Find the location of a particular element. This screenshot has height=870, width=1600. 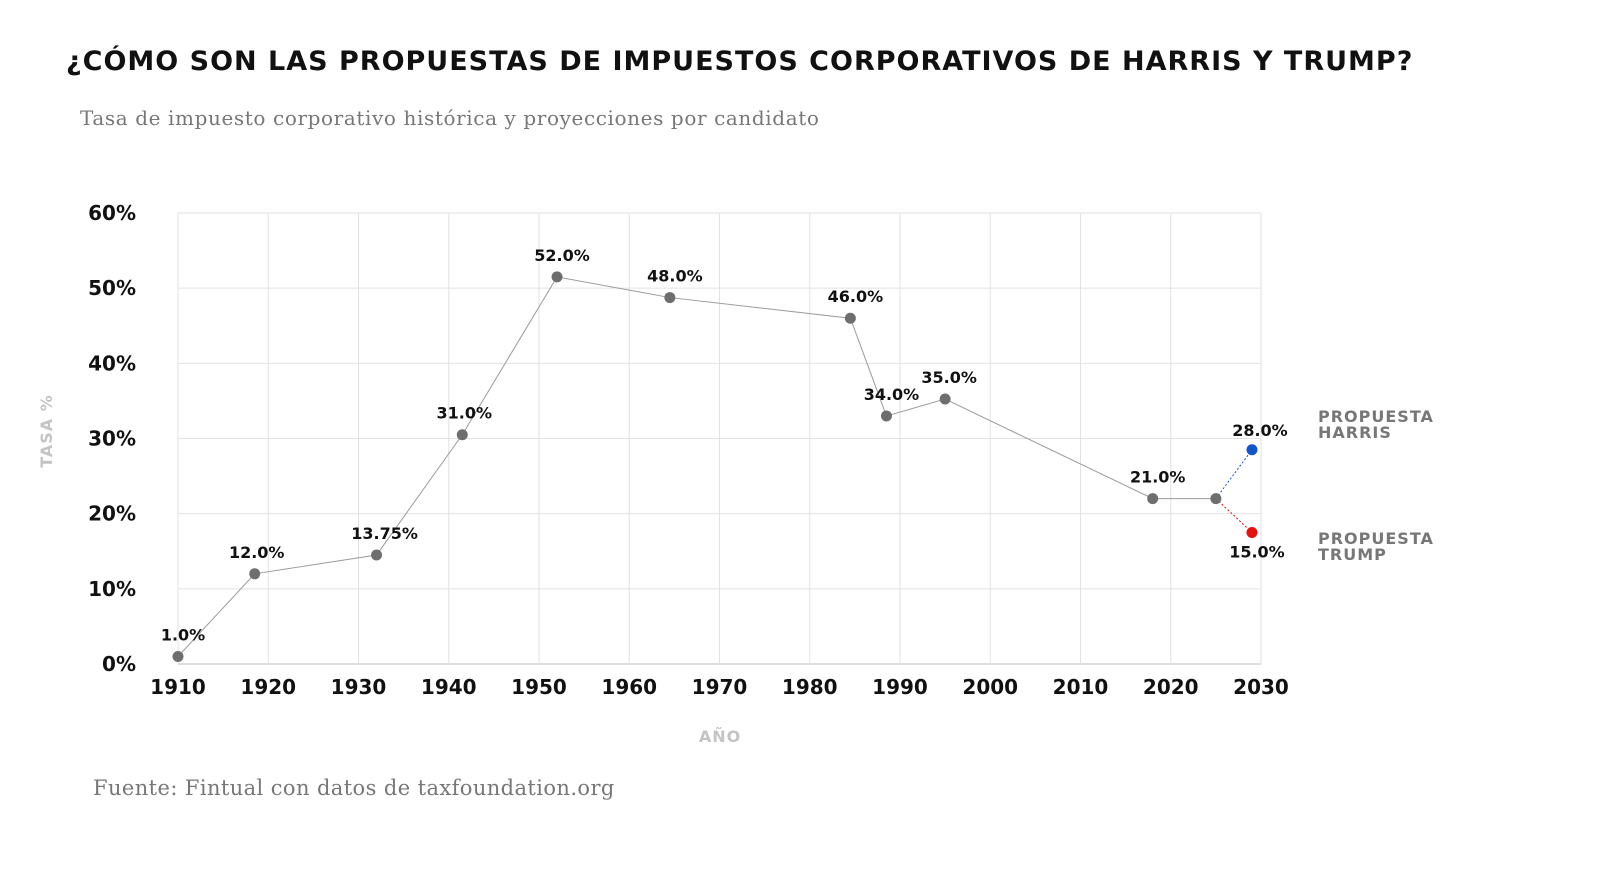

data-label: 13.75% is located at coordinates (384, 533).